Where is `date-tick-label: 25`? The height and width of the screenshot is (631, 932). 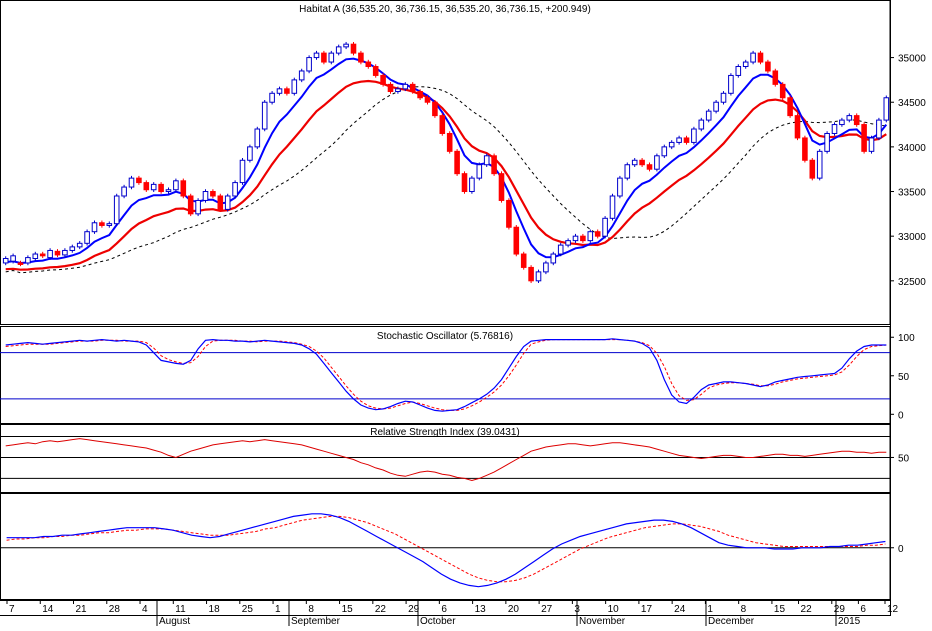
date-tick-label: 25 is located at coordinates (248, 609).